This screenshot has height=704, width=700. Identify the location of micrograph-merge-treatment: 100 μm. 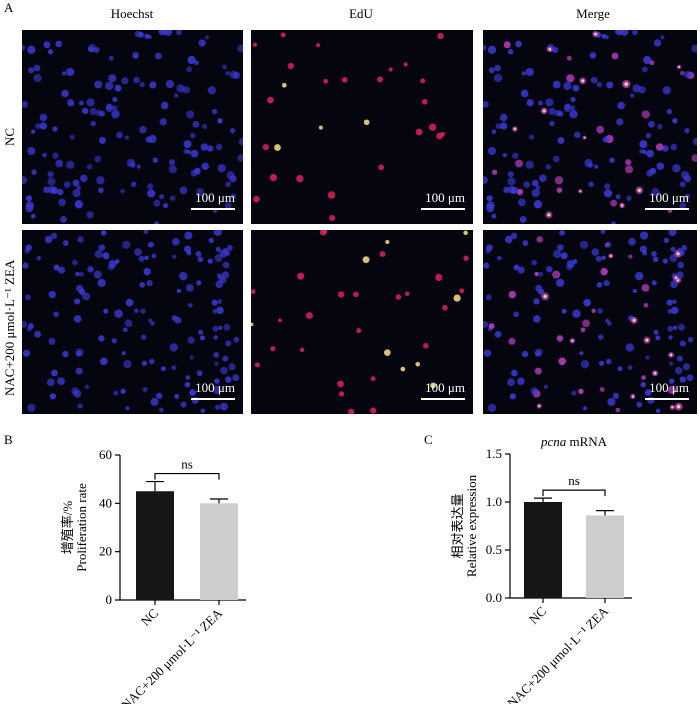
(590, 322).